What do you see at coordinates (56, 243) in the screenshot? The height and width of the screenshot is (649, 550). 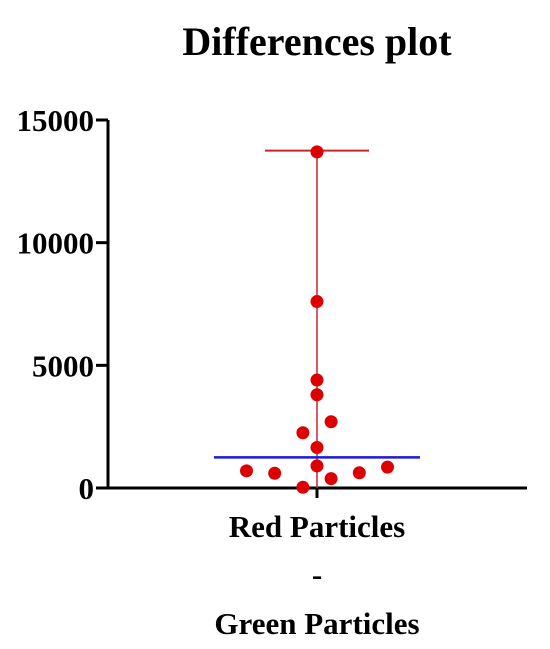 I see `y-tick-label: 10000` at bounding box center [56, 243].